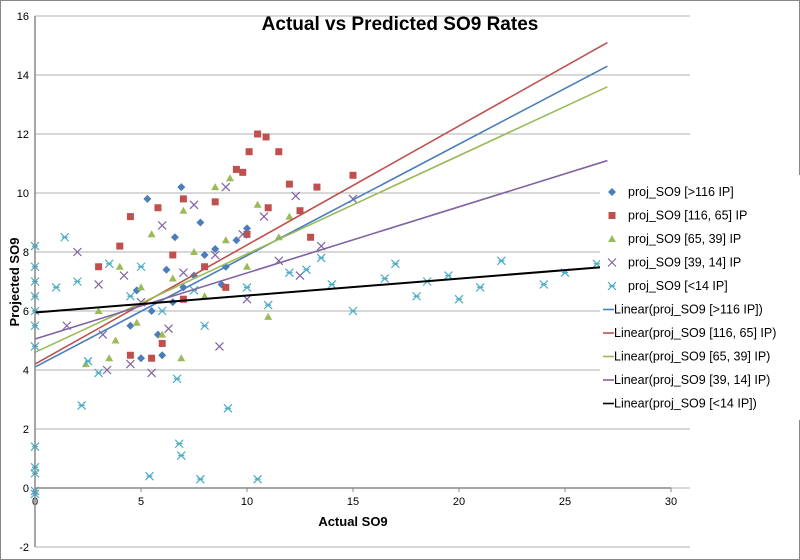 This screenshot has width=800, height=560. I want to click on y-tick-label: 0, so click(26, 489).